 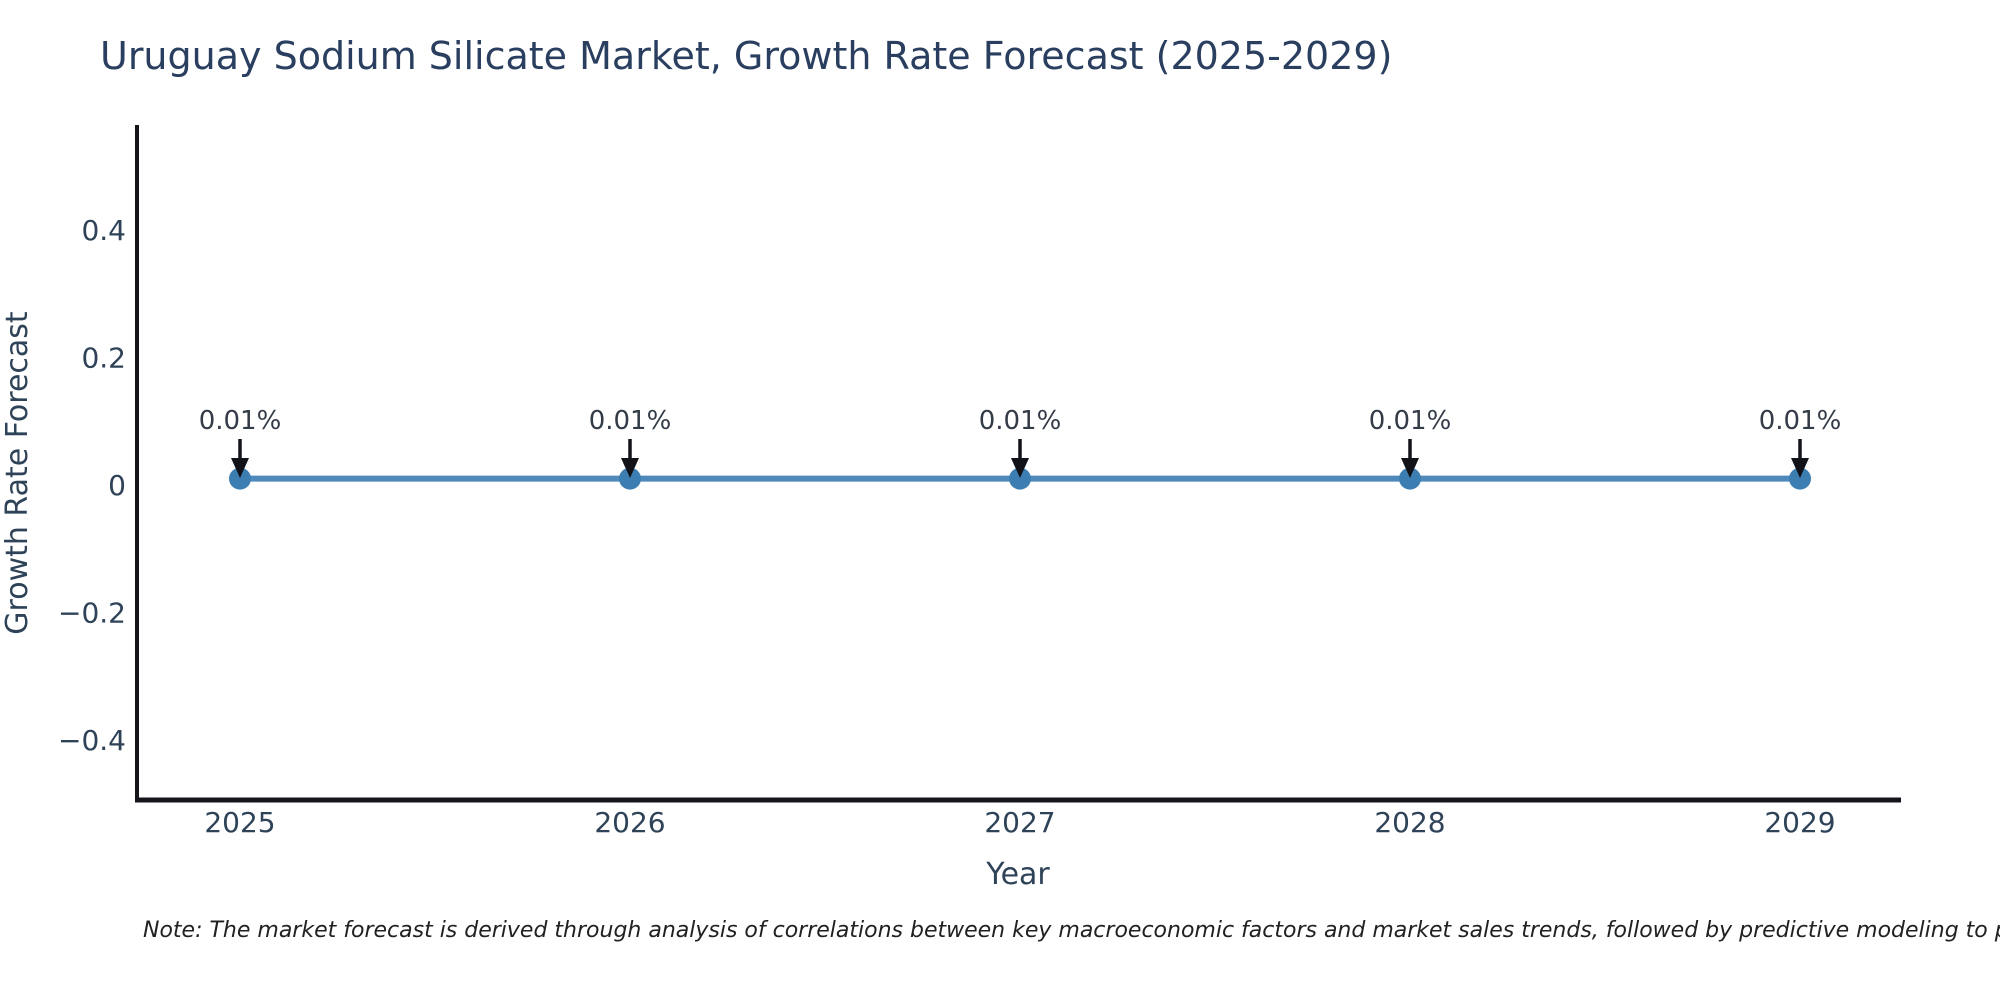 I want to click on x-tick-label: 2026, so click(x=629, y=822).